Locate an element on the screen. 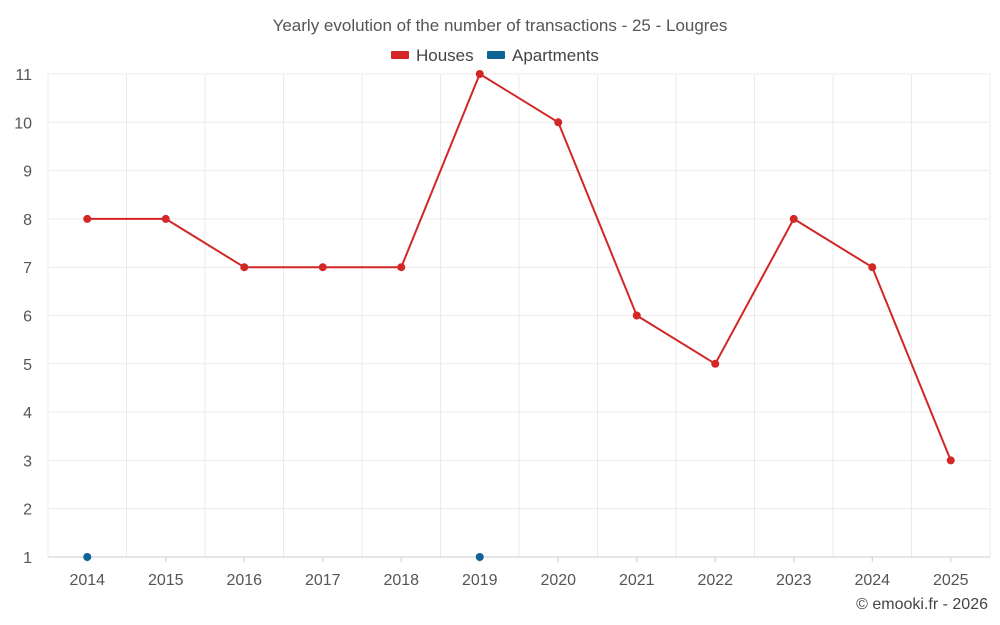  y-tick-label: 8 is located at coordinates (27, 220).